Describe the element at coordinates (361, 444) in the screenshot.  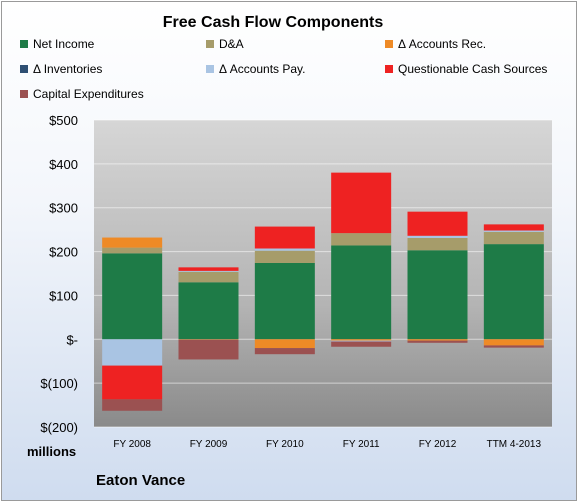
I see `x-tick-label: FY 2011` at that location.